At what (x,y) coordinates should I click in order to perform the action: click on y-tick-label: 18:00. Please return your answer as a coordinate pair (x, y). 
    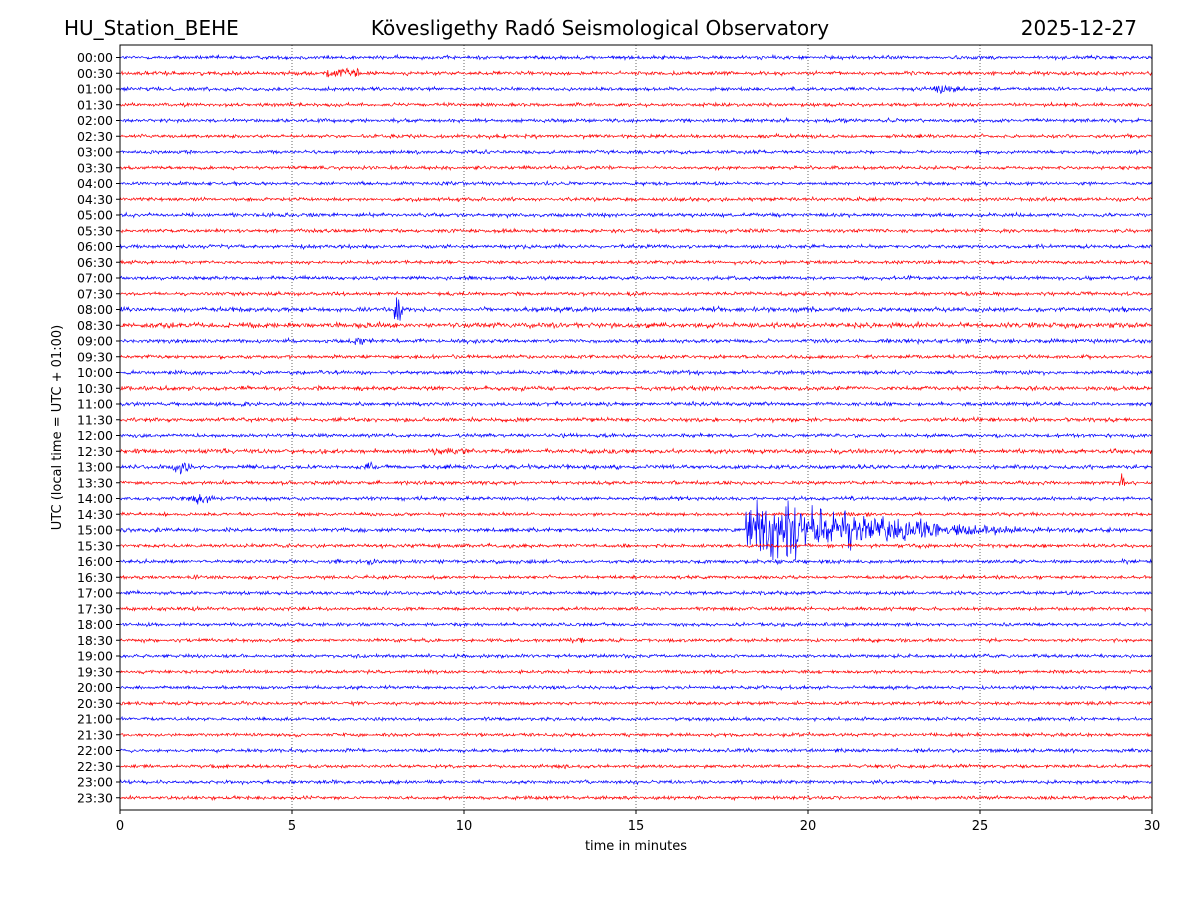
    Looking at the image, I should click on (95, 624).